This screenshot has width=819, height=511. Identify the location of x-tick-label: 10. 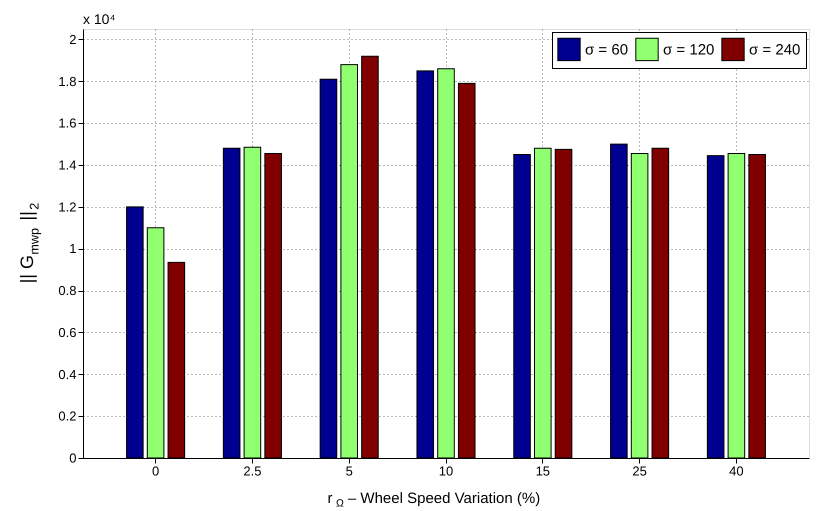
(446, 471).